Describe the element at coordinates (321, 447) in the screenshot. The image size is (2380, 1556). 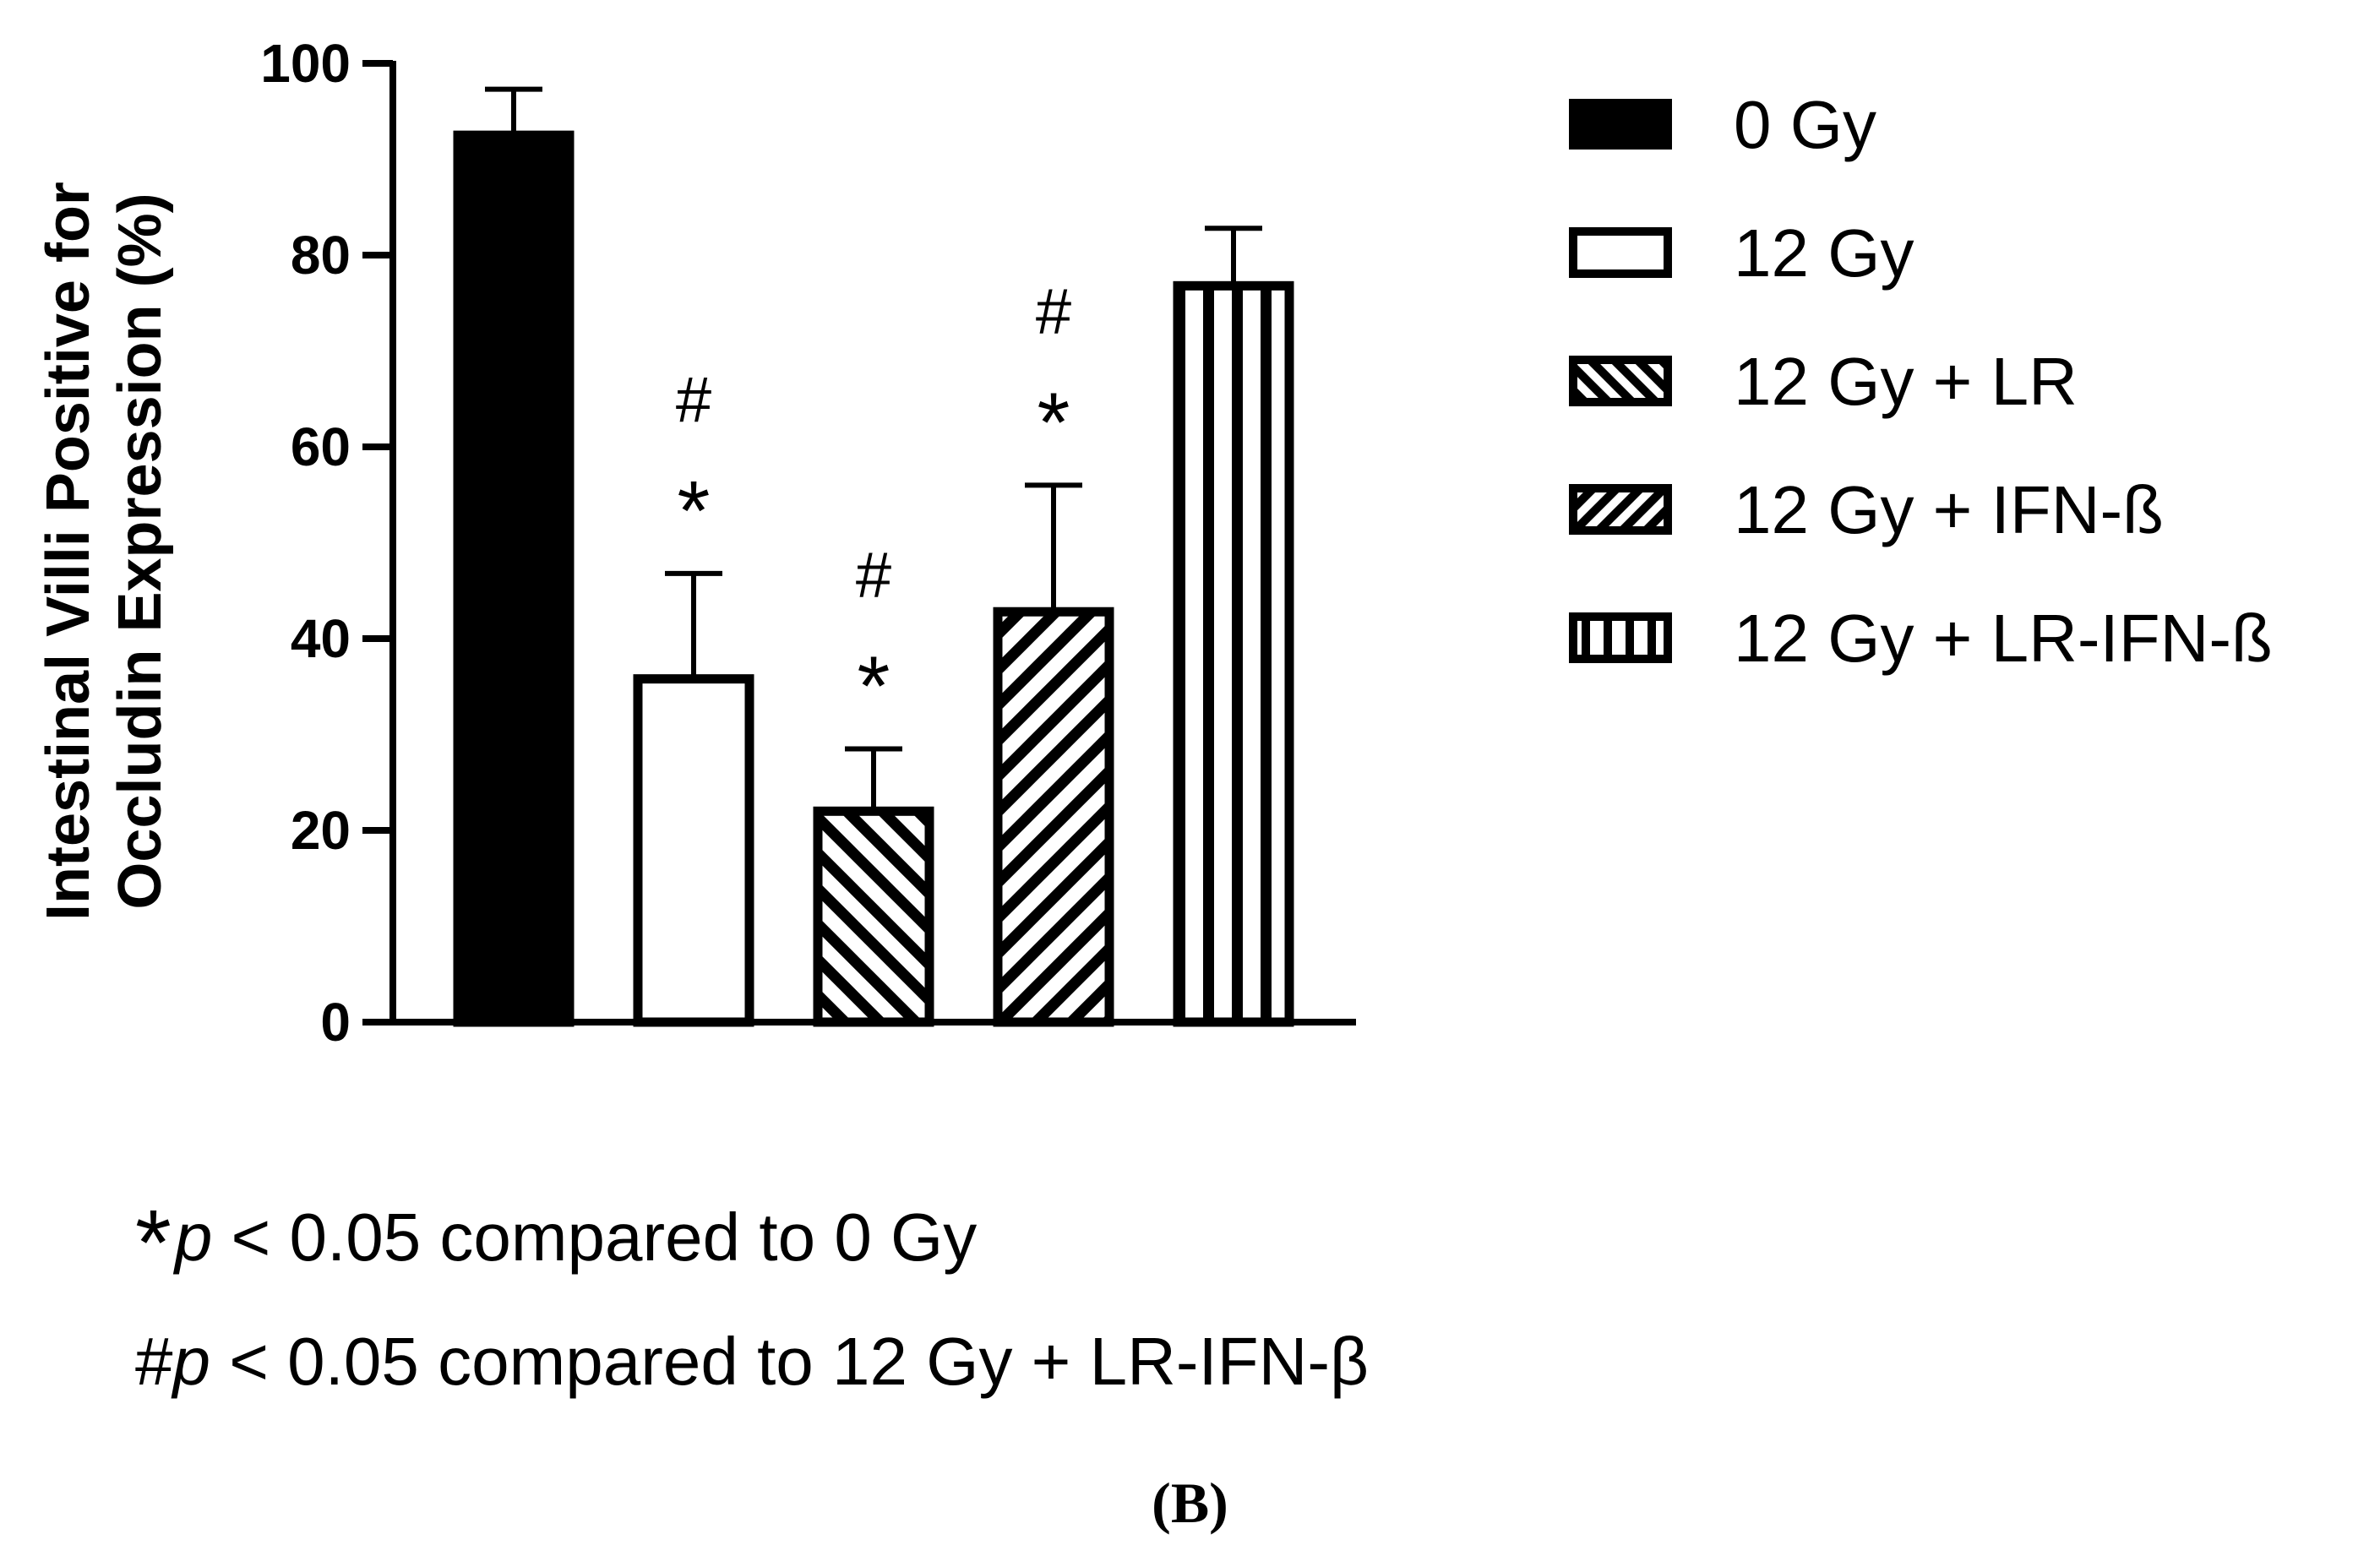
I see `y-tick-label: 60` at that location.